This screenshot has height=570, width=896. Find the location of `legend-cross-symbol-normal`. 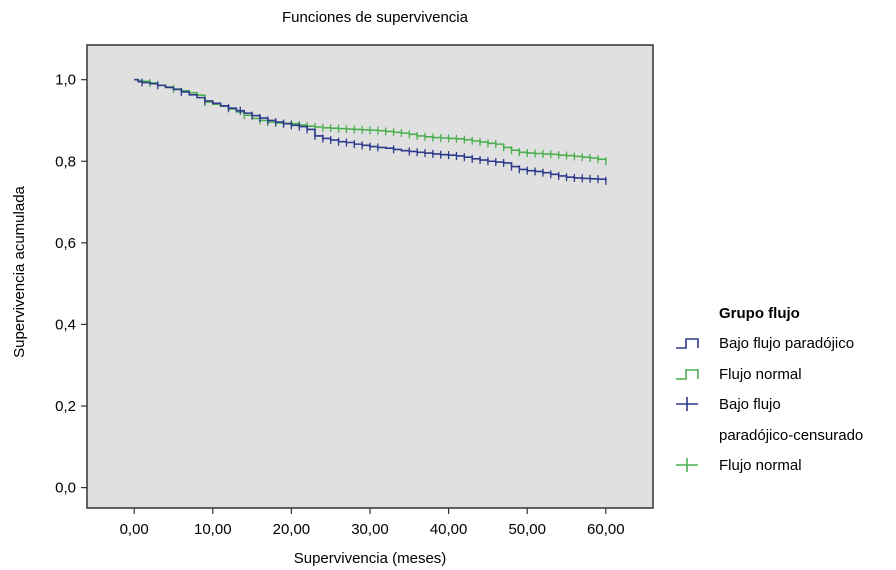

legend-cross-symbol-normal is located at coordinates (687, 465).